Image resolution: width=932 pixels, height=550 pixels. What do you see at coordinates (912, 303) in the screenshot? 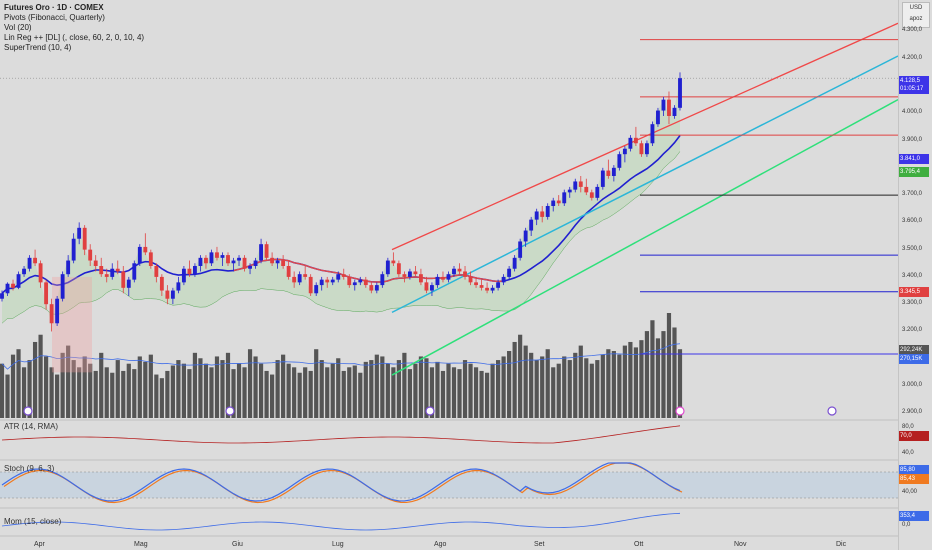
I see `y-tick: 3.300,0` at bounding box center [912, 303].